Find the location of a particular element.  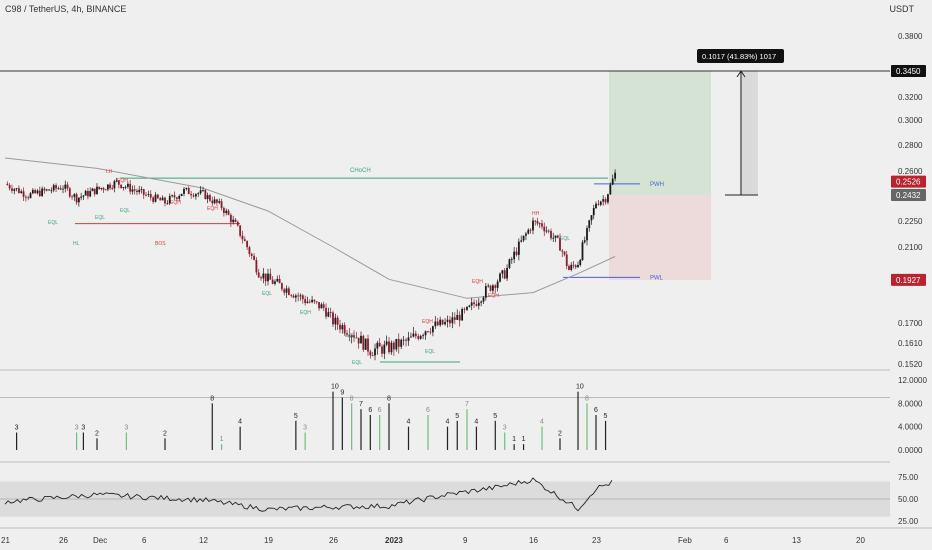

price-badge-text: 0.1927 is located at coordinates (908, 280).